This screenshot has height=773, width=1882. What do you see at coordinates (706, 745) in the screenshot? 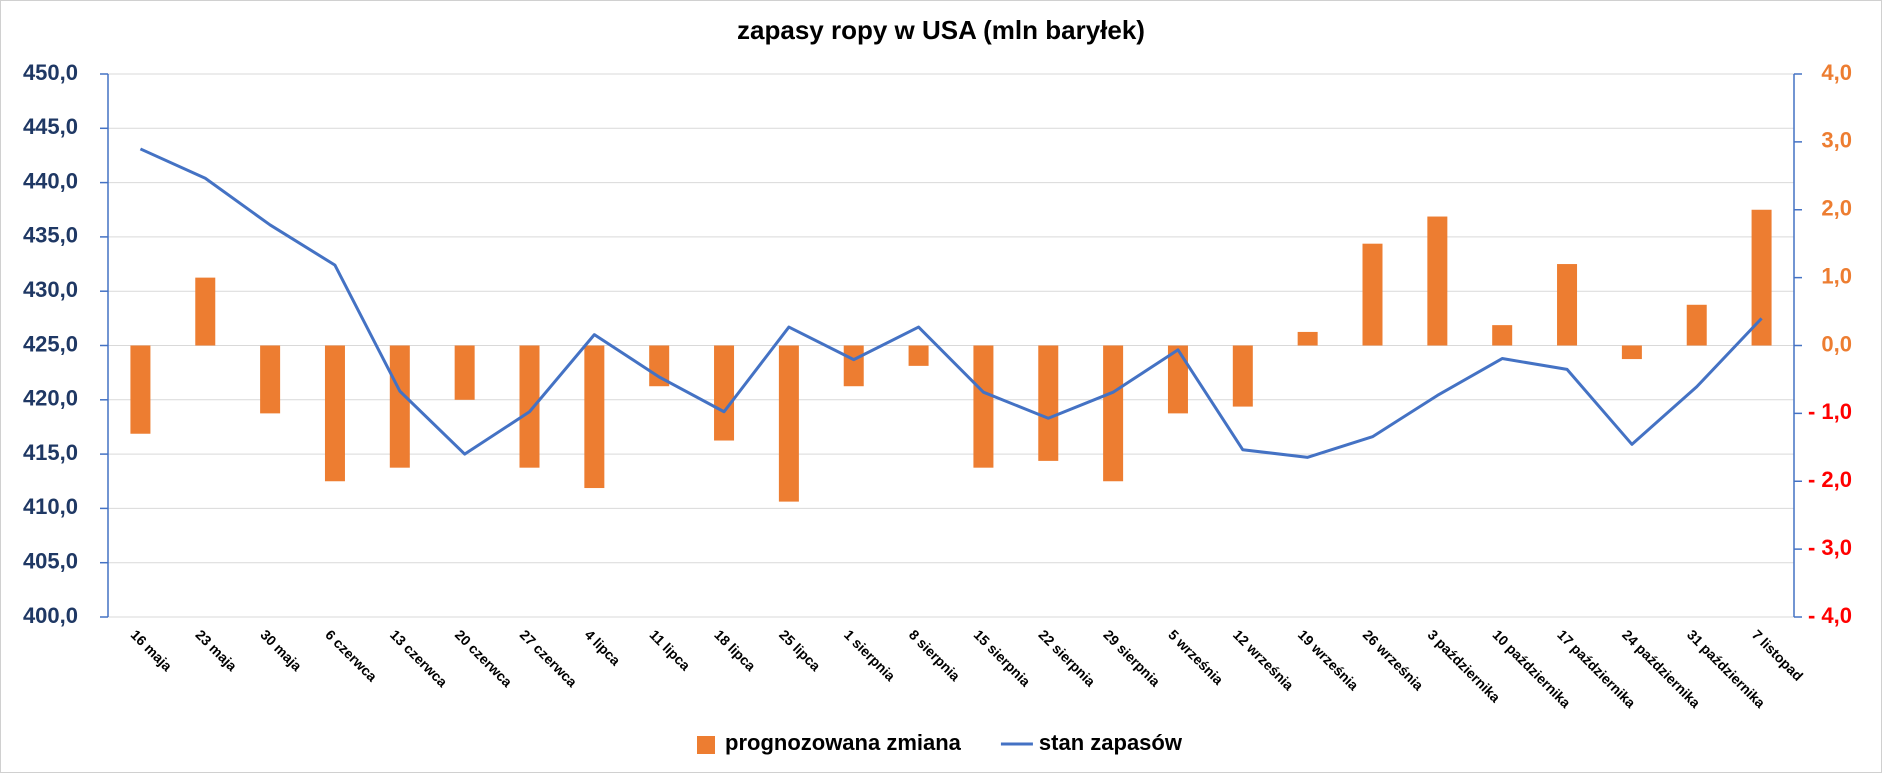
I see `legend-swatch` at bounding box center [706, 745].